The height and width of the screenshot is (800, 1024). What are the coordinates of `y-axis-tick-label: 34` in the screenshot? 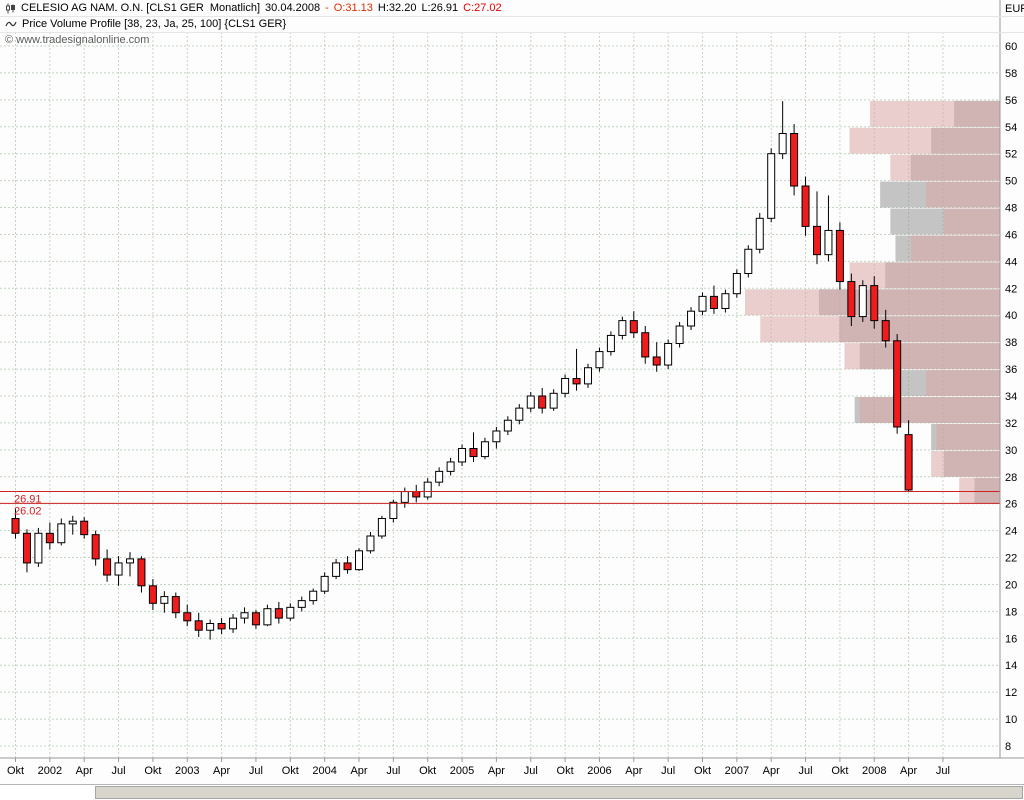 It's located at (1011, 397).